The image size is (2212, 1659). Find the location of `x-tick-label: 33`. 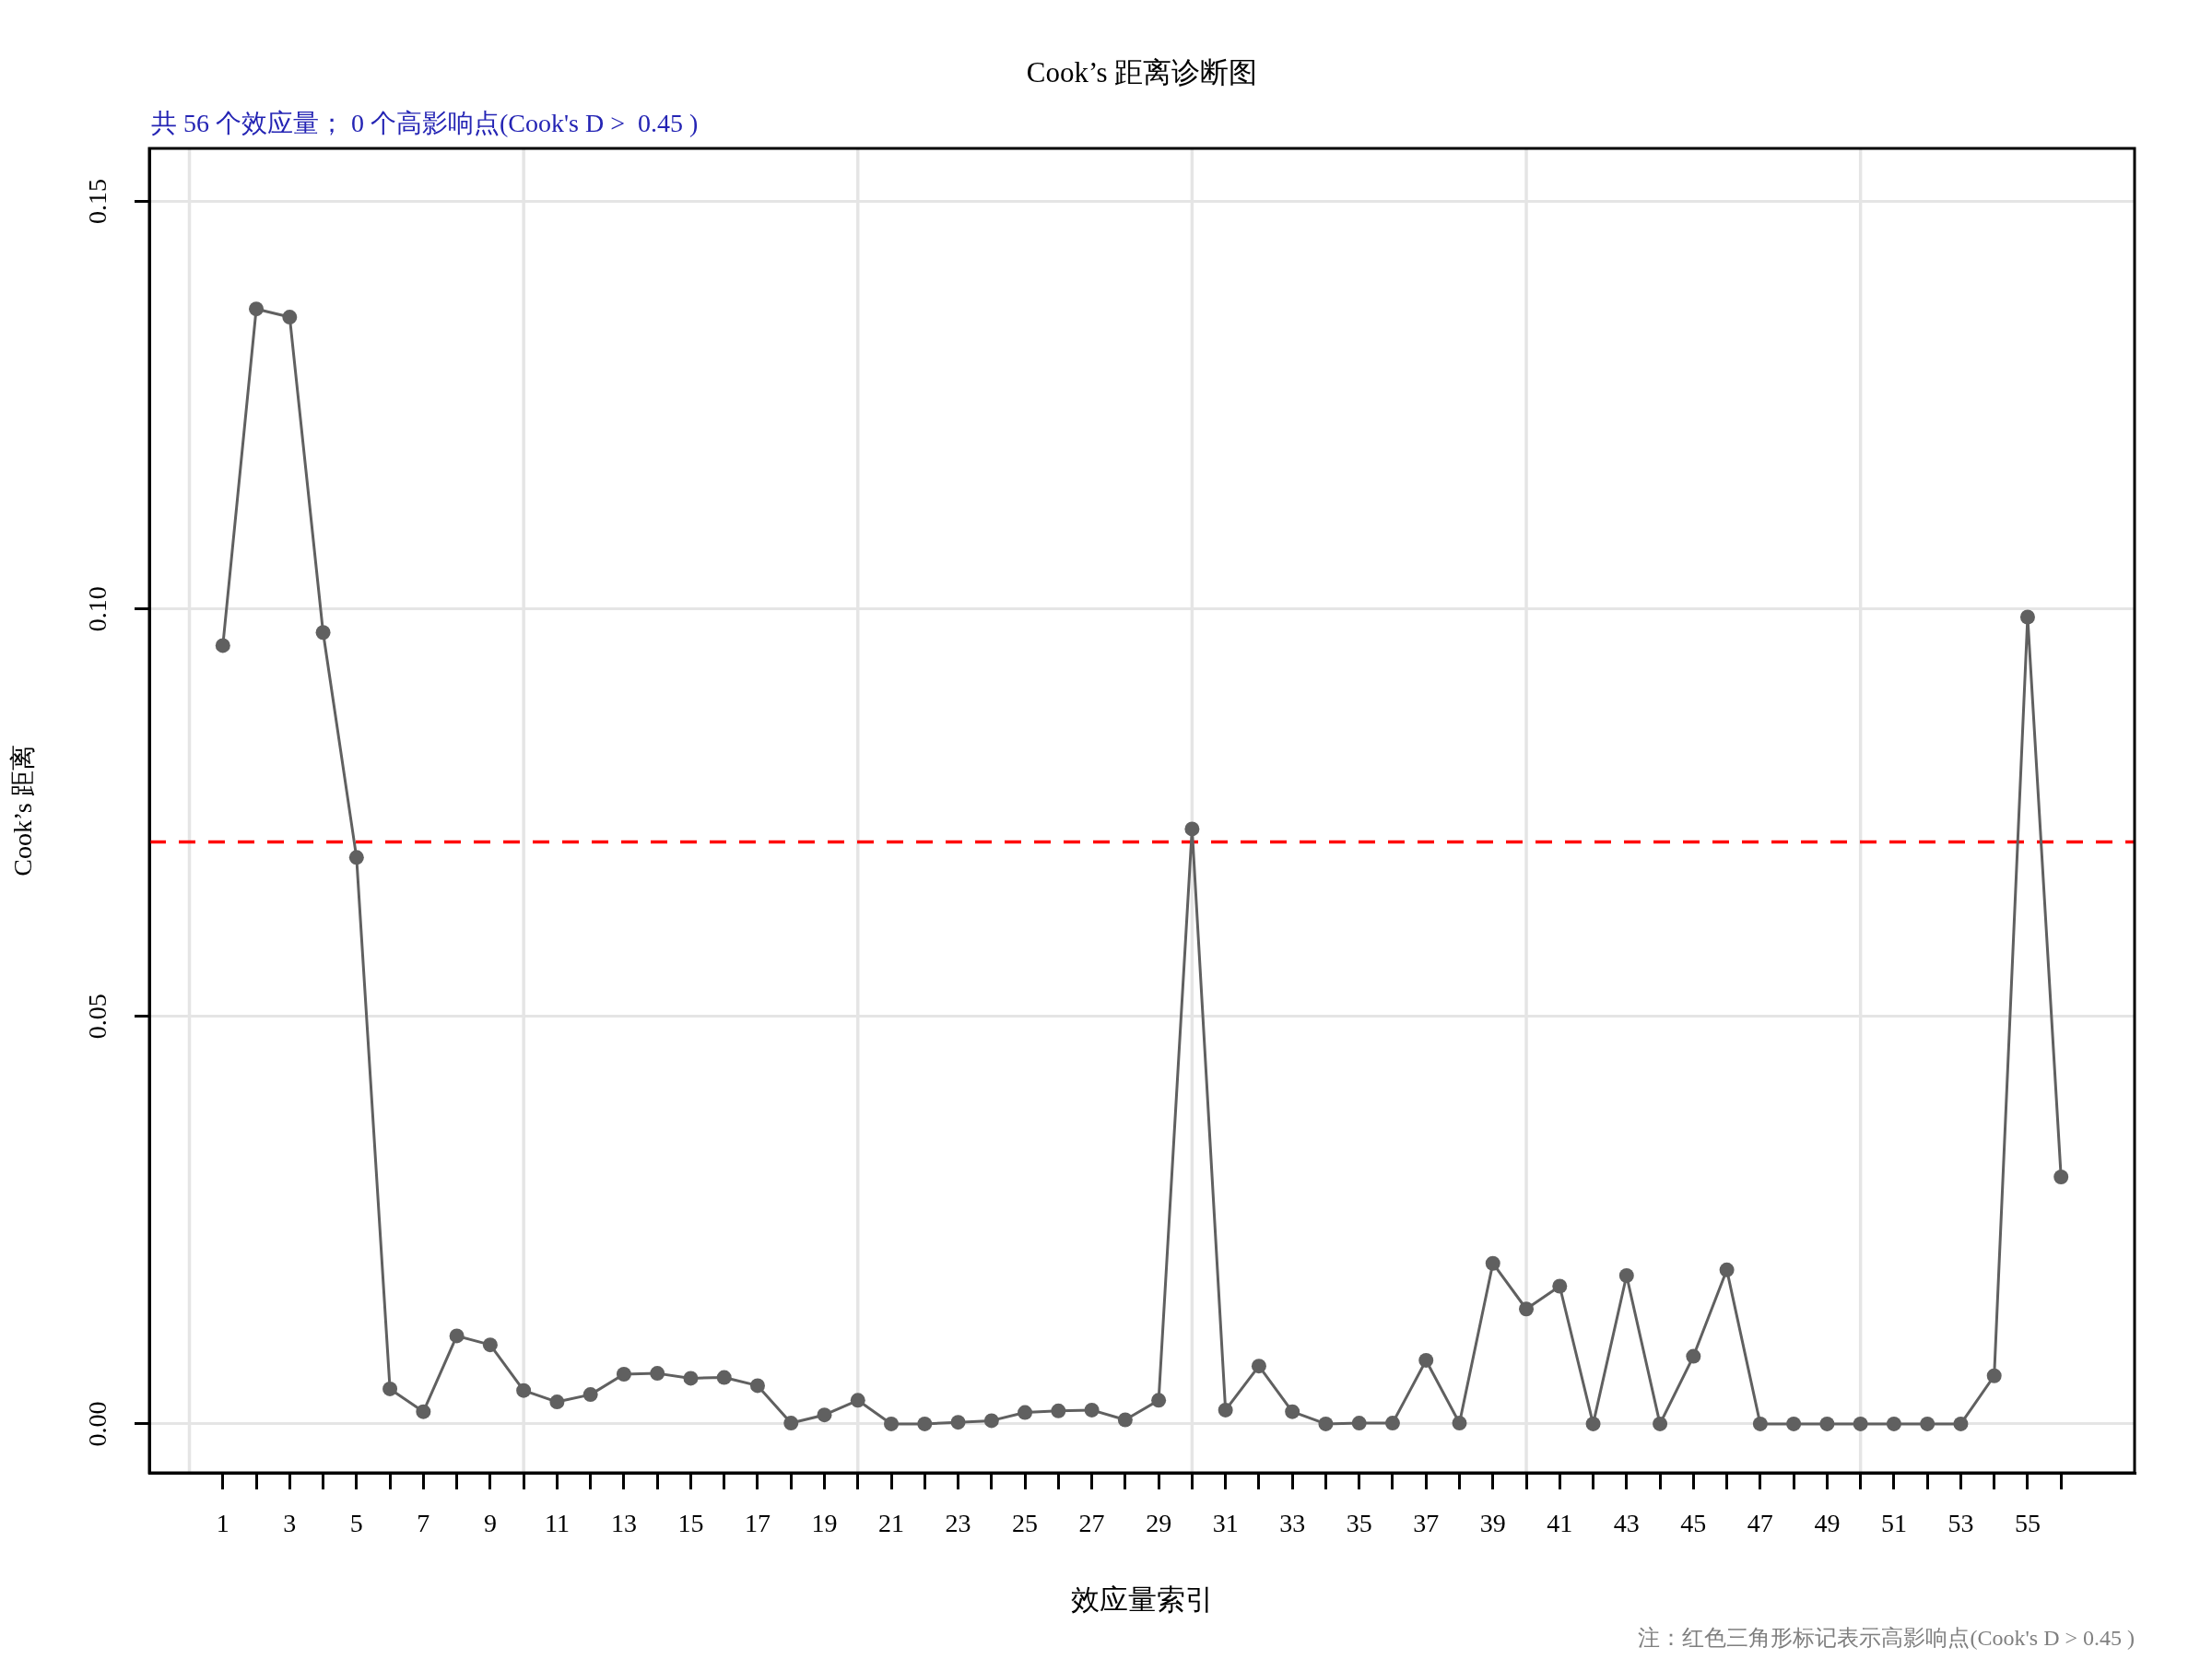

x-tick-label: 33 is located at coordinates (1292, 1523).